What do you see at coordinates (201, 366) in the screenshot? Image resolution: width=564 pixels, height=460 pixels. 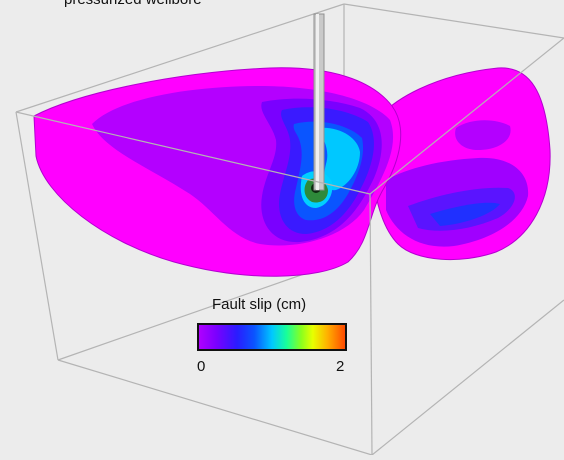 I see `legend-min-label: 0` at bounding box center [201, 366].